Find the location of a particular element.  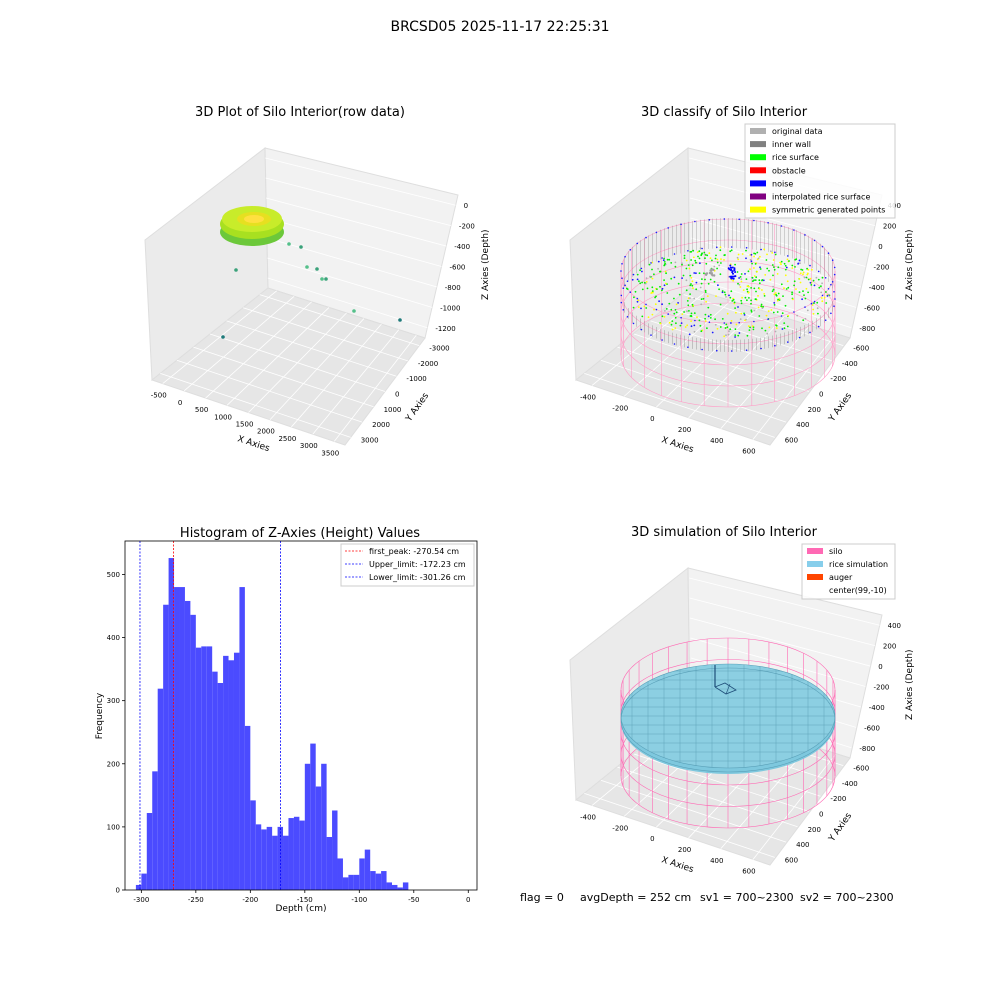

panel2-classified-points is located at coordinates (728, 285).